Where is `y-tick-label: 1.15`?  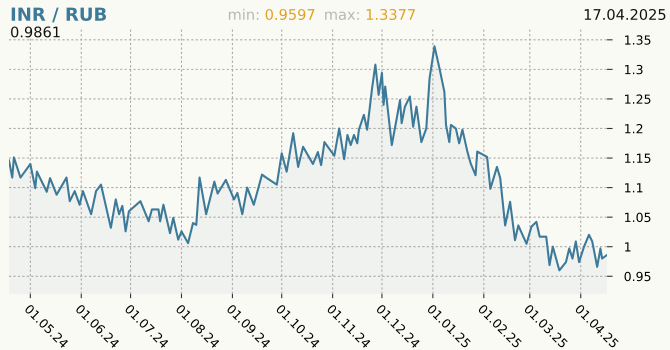
y-tick-label: 1.15 is located at coordinates (637, 158).